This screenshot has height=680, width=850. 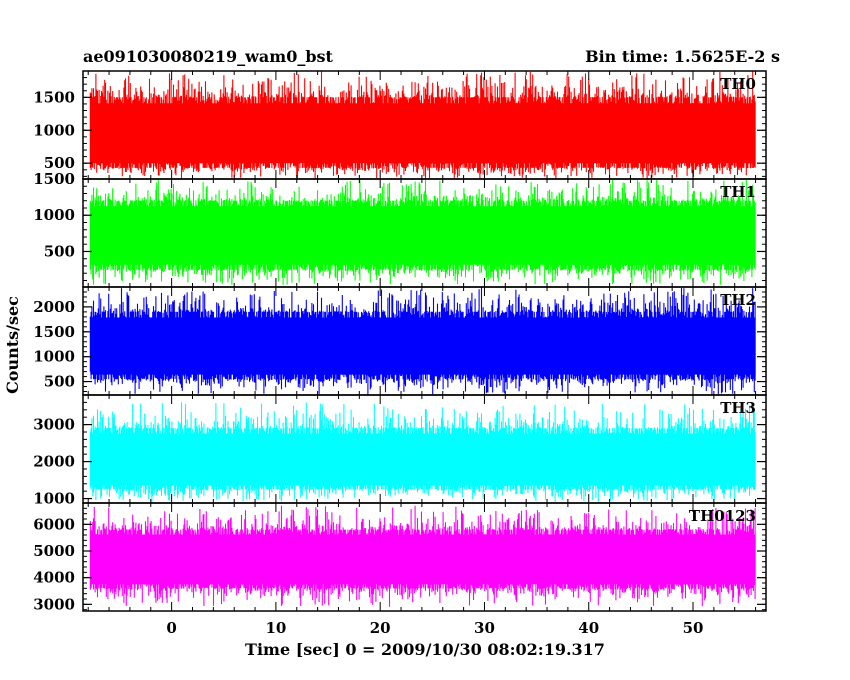 What do you see at coordinates (12, 345) in the screenshot?
I see `y-axis-label: Counts/sec` at bounding box center [12, 345].